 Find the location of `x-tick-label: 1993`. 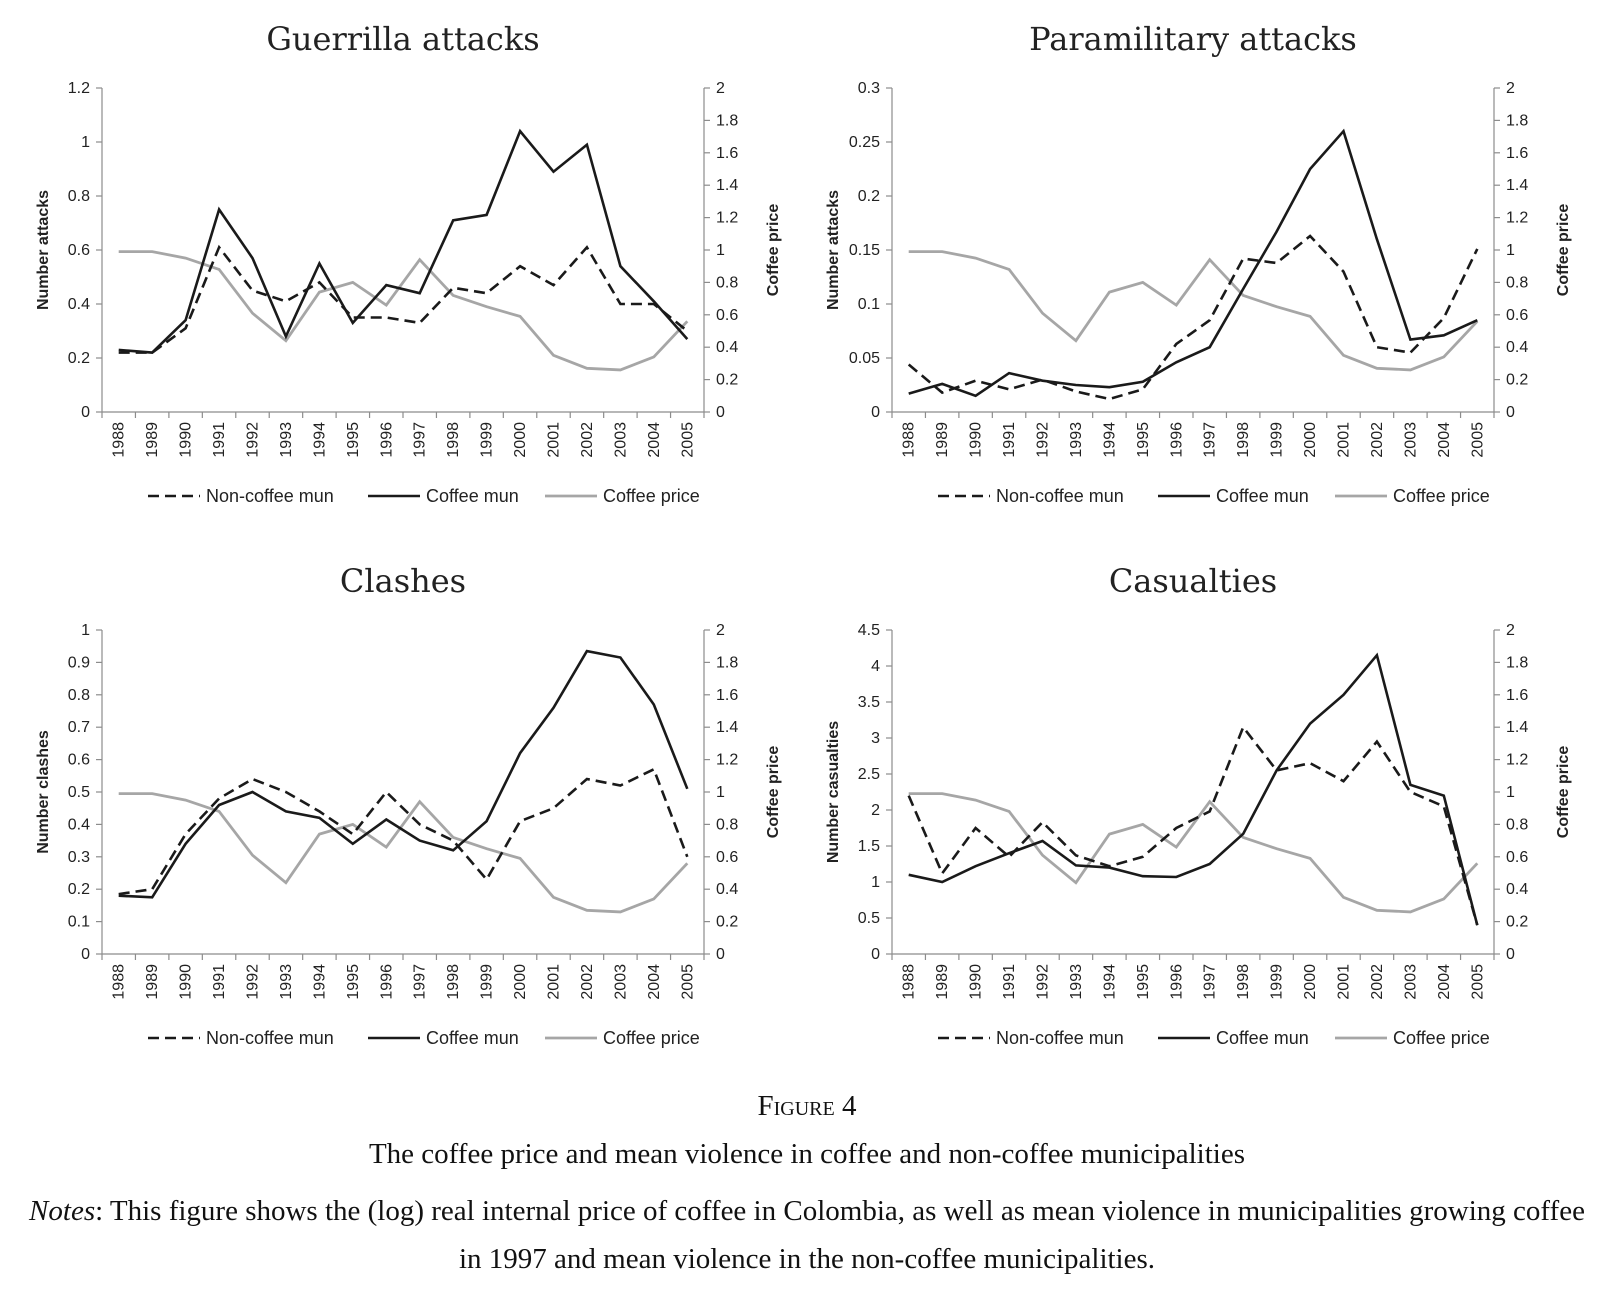

x-tick-label: 1993 is located at coordinates (1076, 982).